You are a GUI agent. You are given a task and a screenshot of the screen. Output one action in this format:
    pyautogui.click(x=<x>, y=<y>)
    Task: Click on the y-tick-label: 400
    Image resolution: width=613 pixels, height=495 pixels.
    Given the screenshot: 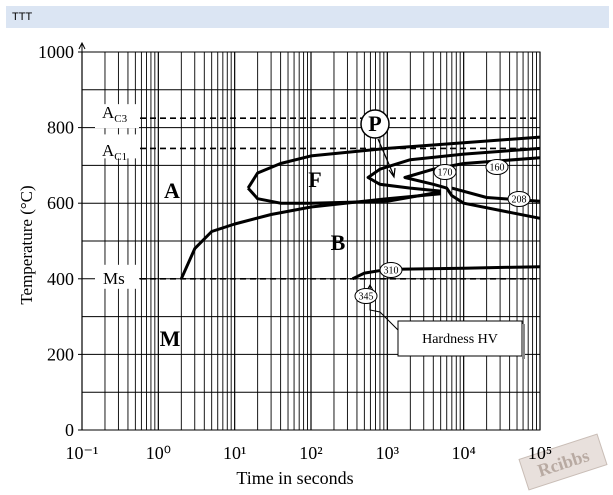 What is the action you would take?
    pyautogui.click(x=60, y=279)
    